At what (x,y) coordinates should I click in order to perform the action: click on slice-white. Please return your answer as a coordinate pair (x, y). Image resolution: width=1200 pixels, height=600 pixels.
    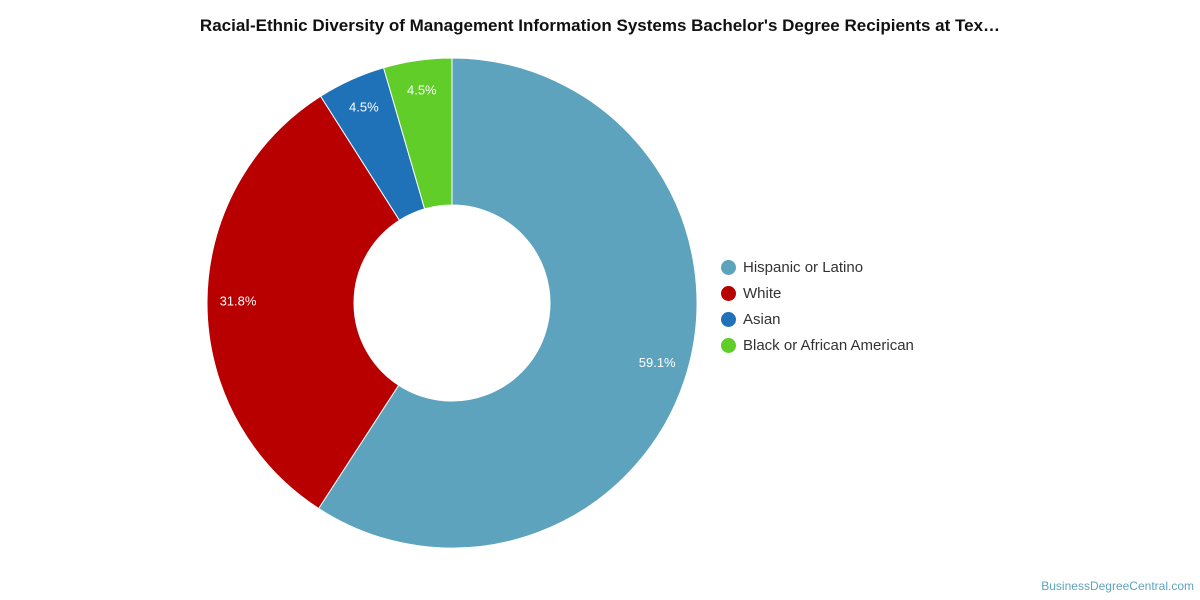
    Looking at the image, I should click on (303, 302).